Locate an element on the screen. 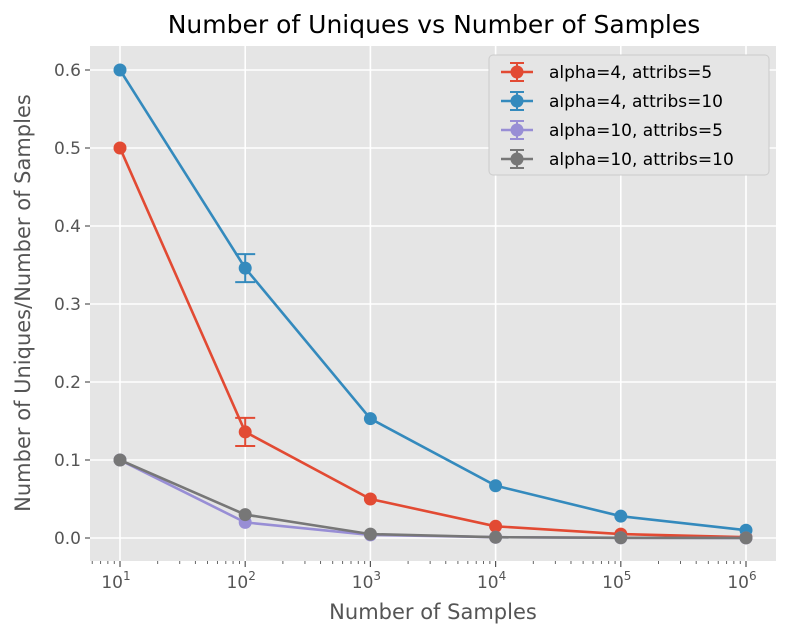  legend-item: alpha=10, attribs=5 is located at coordinates (612, 130).